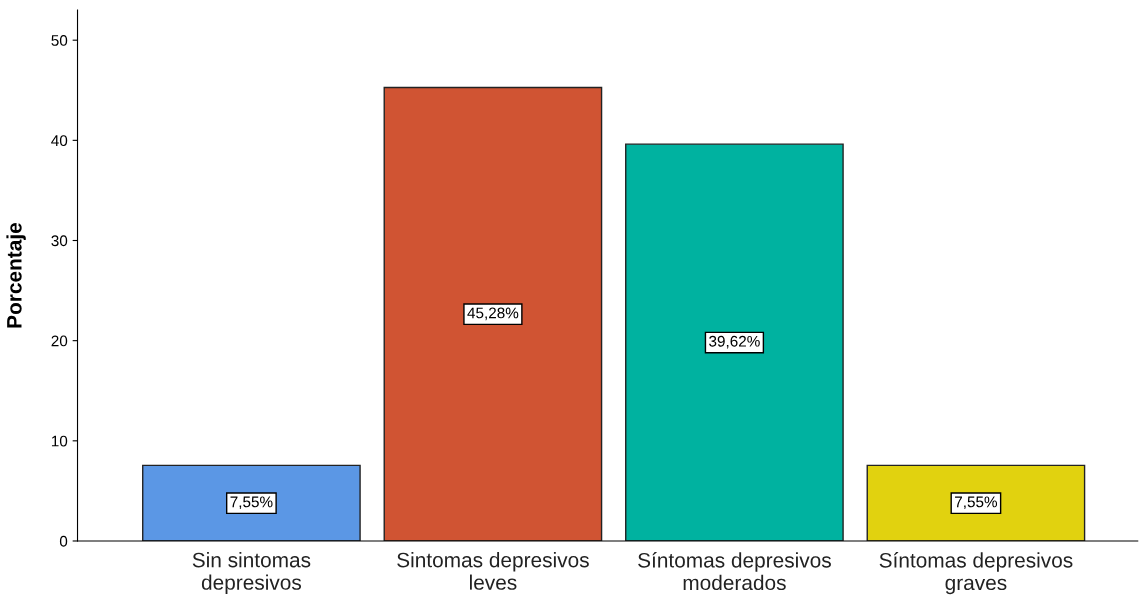 The image size is (1140, 596). What do you see at coordinates (59, 40) in the screenshot?
I see `y-tick-label: 50` at bounding box center [59, 40].